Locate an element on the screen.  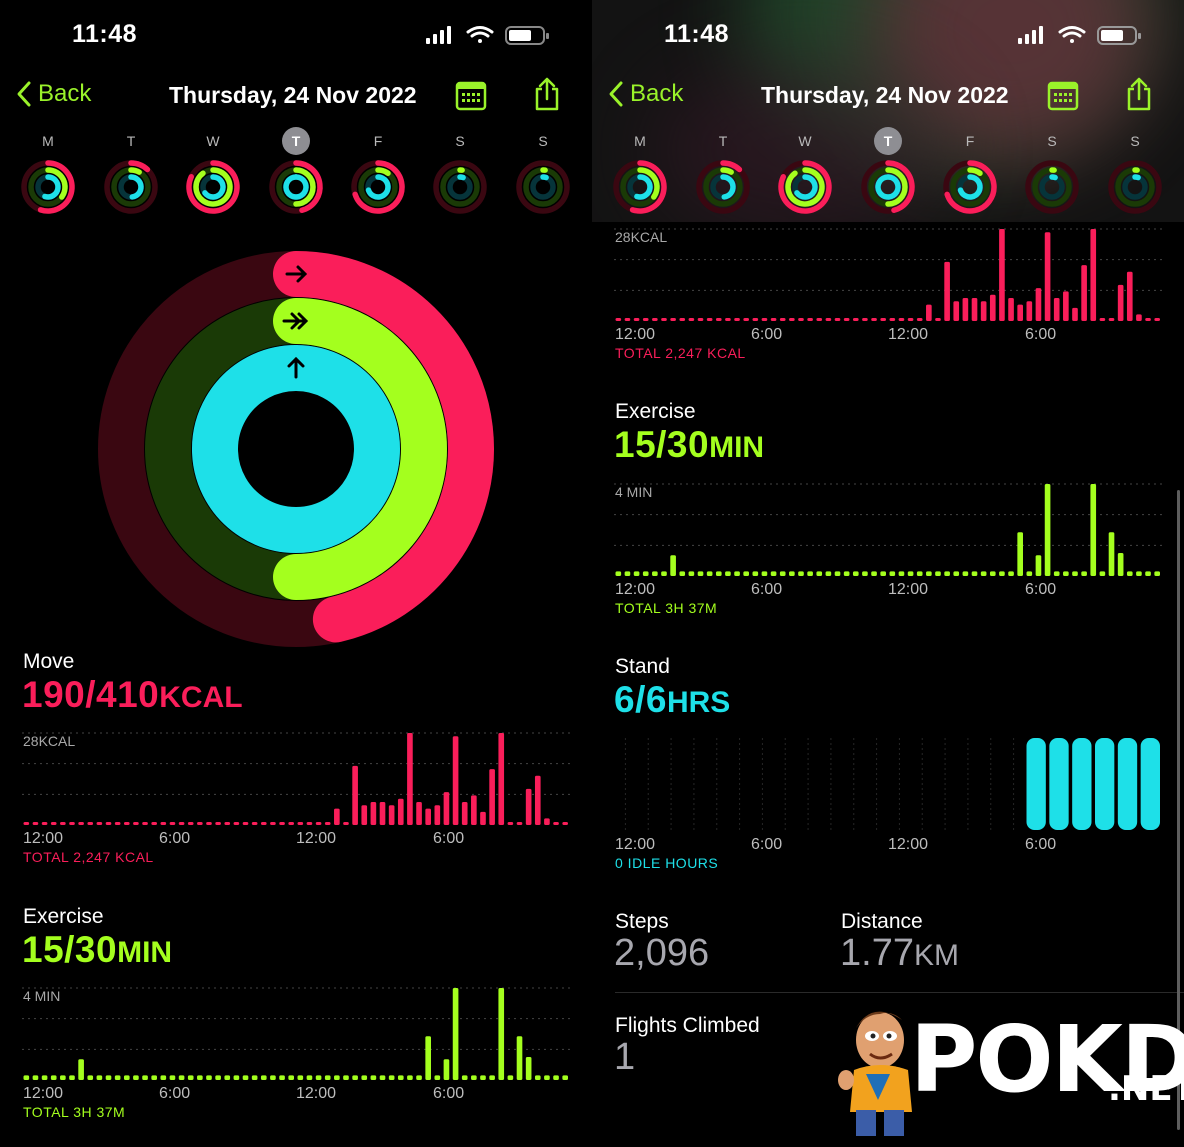
watermark-suffix: .NET is located at coordinates (1146, 1089).